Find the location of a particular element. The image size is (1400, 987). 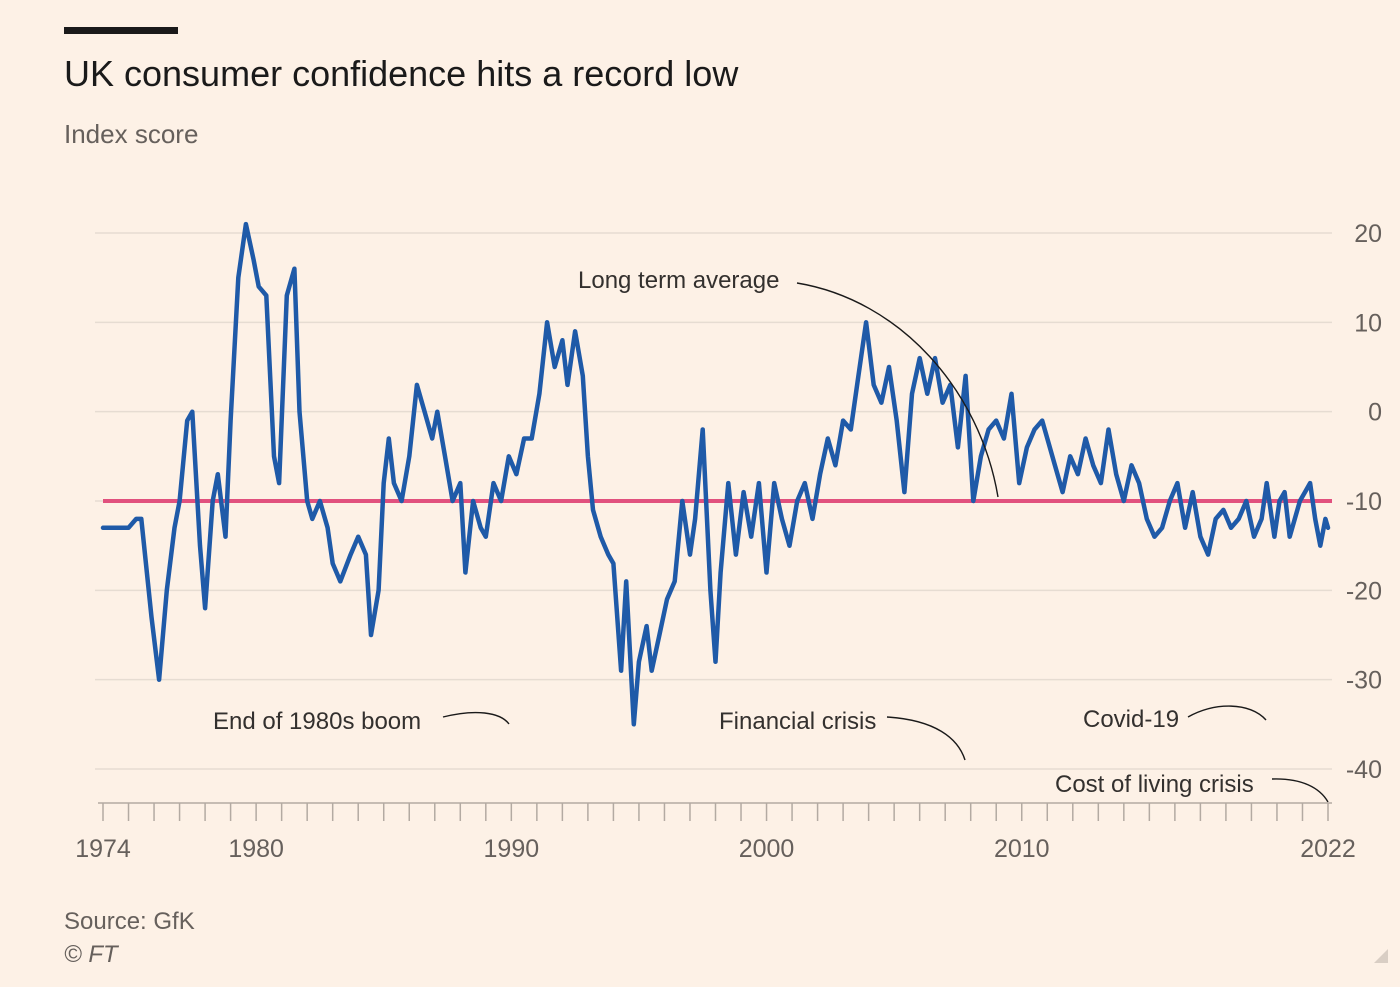

x-tick-label: 2010 is located at coordinates (1022, 849).